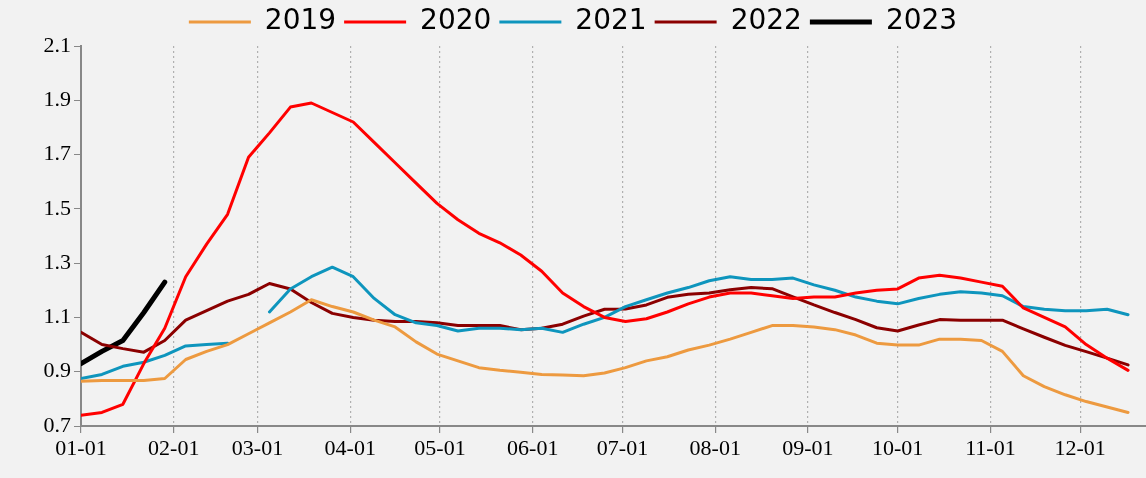  Describe the element at coordinates (808, 447) in the screenshot. I see `x-tick-label: 09-01` at that location.